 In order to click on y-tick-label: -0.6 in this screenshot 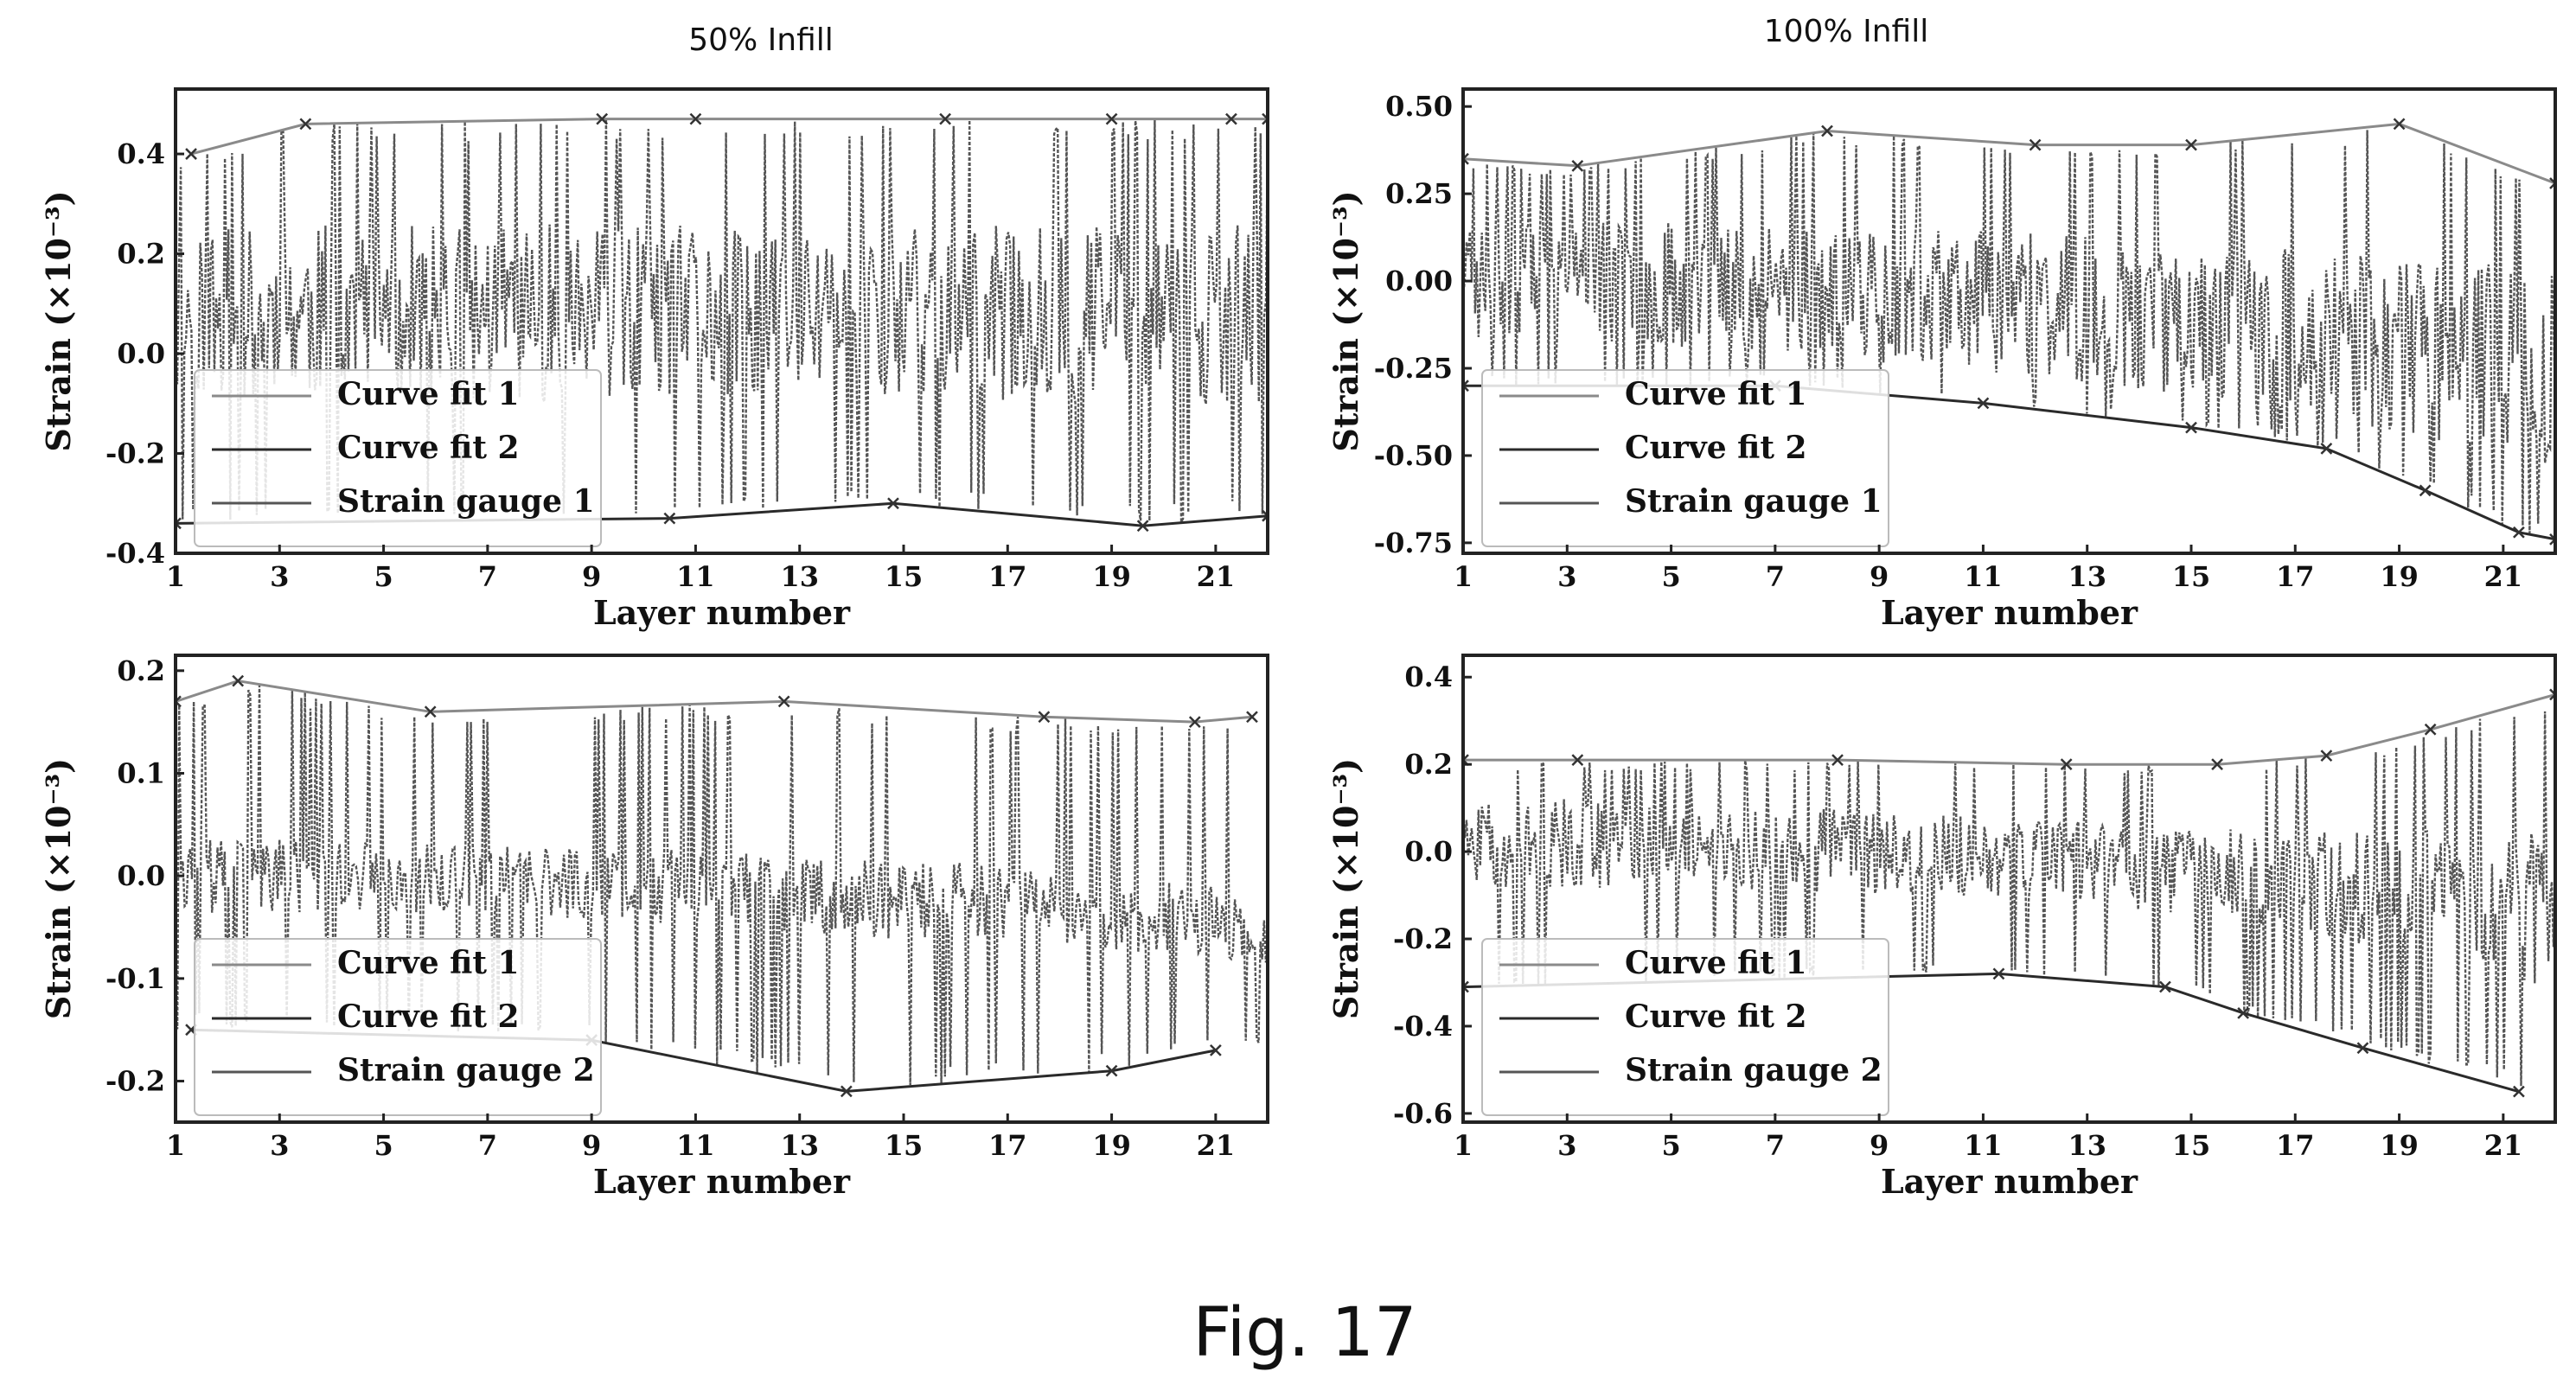, I will do `click(1423, 1113)`.